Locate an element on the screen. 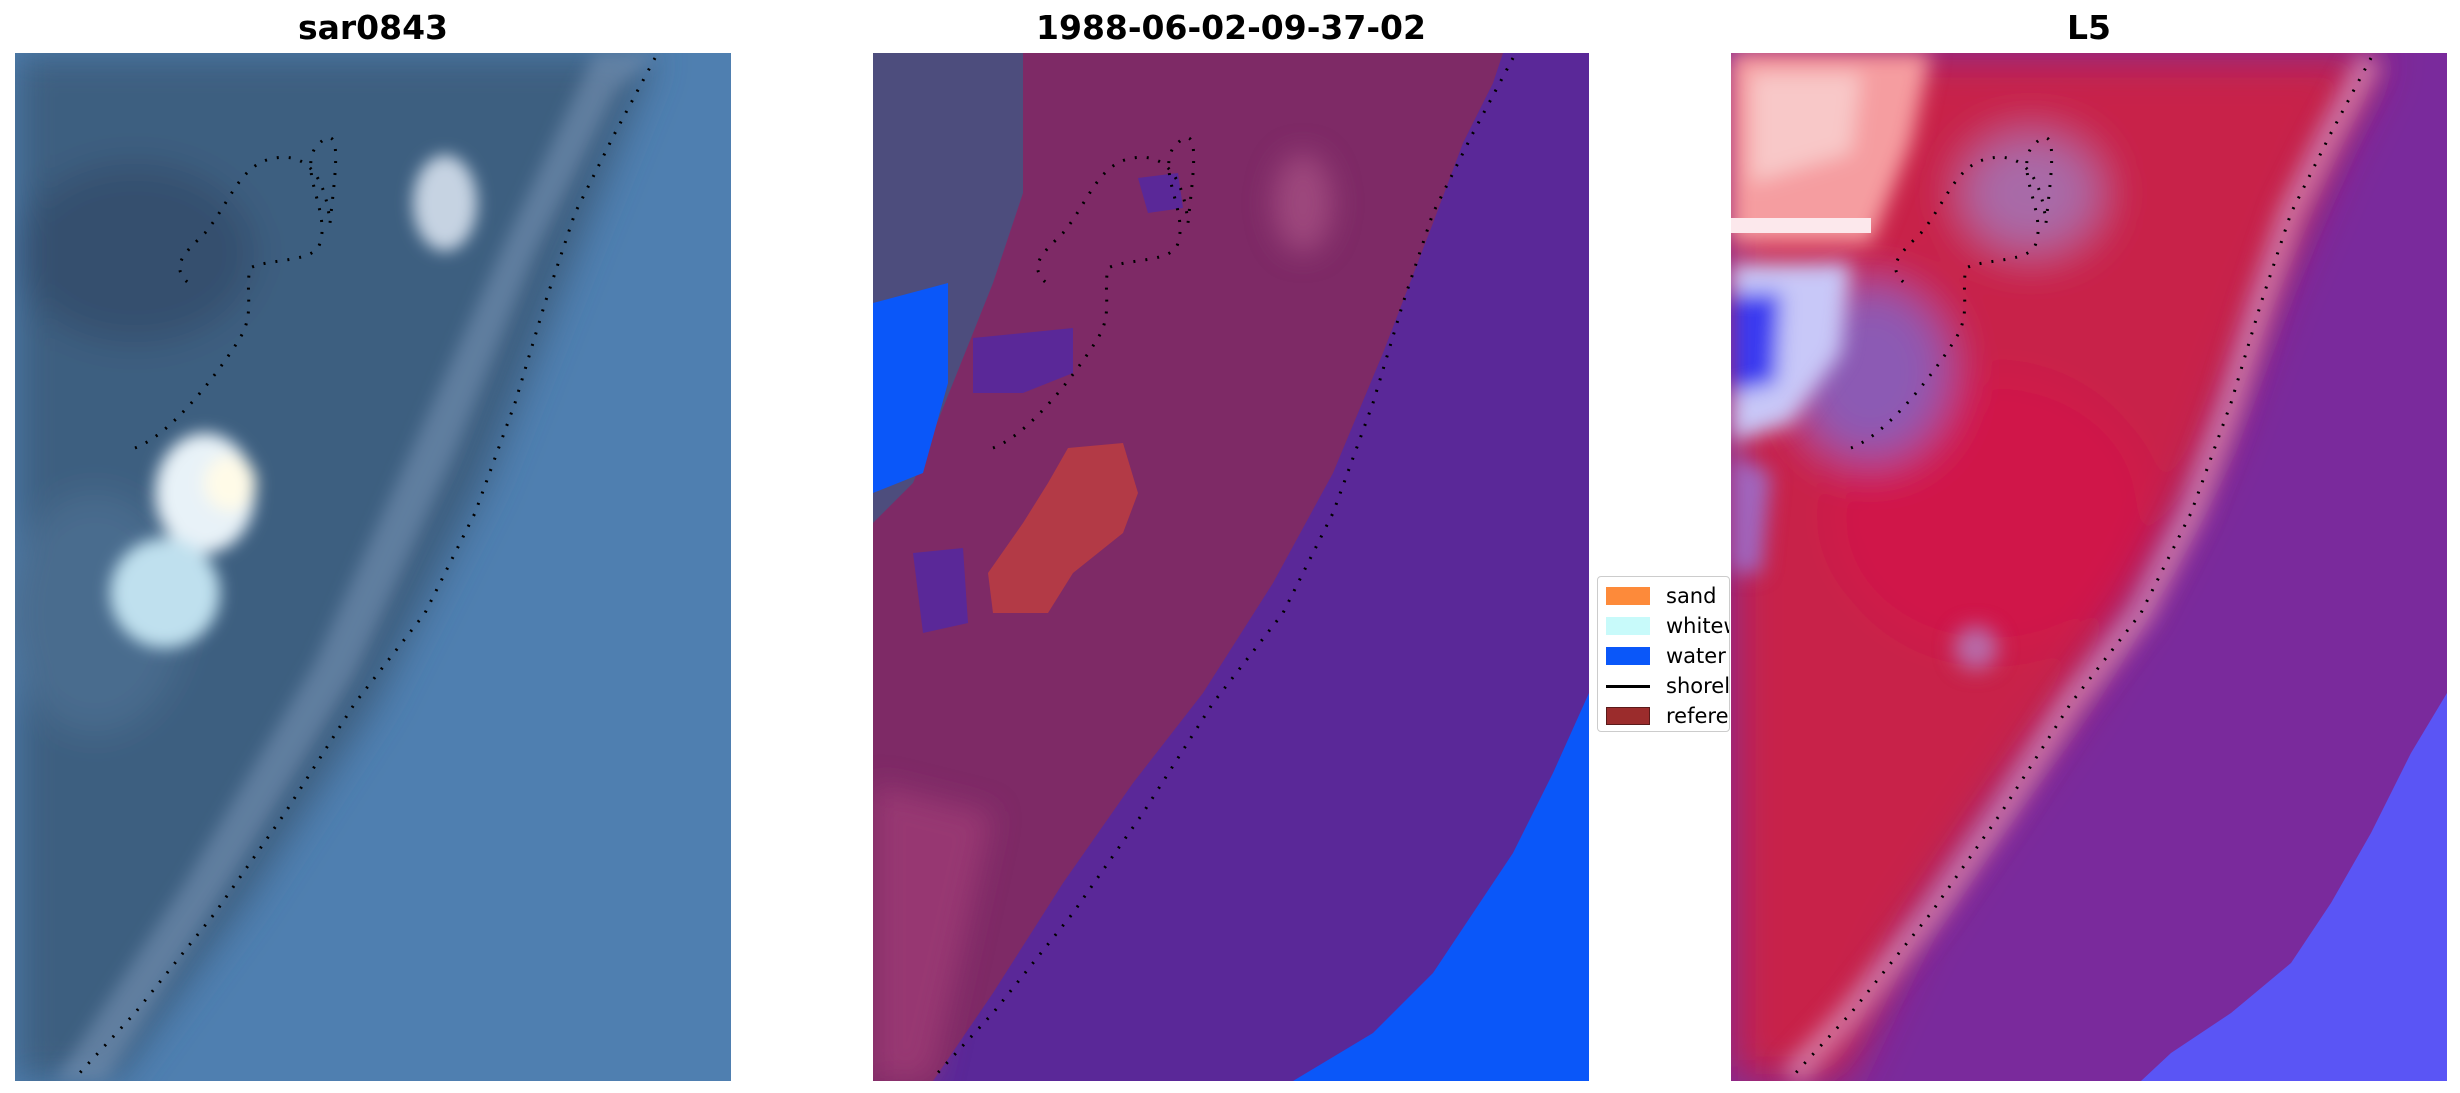  legend-label-shoreline: shoreline is located at coordinates (1698, 686).